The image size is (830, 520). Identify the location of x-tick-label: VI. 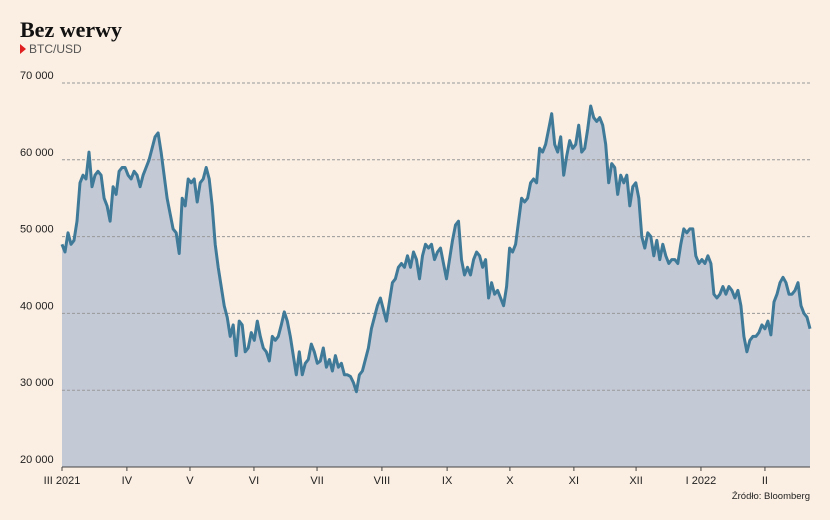
(254, 481).